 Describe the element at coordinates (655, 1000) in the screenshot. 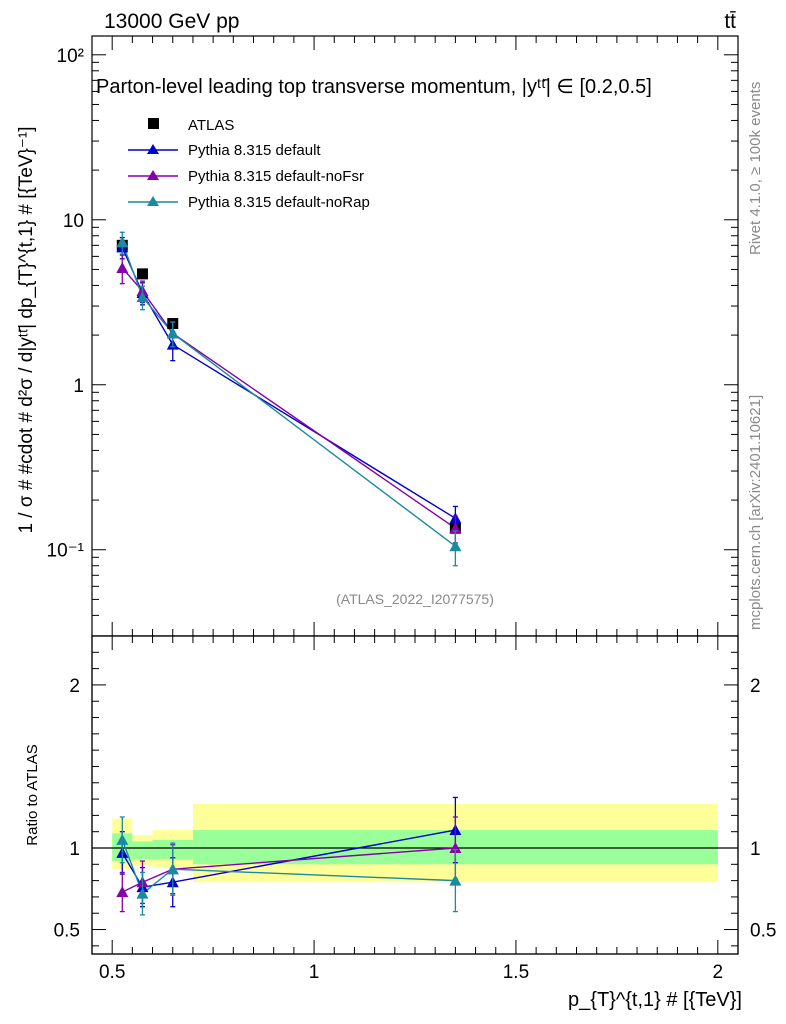

I see `x-axis-label: p_{T}^{t,1} # [{TeV}]` at that location.